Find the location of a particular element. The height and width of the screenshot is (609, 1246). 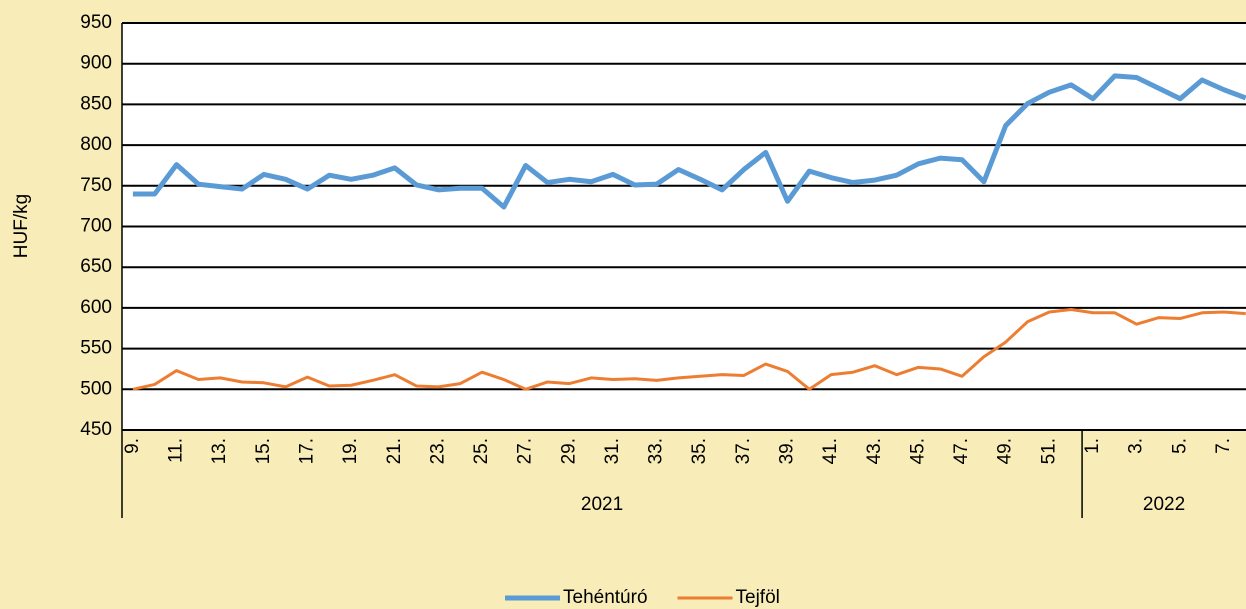

group-label: 2021 is located at coordinates (602, 504).